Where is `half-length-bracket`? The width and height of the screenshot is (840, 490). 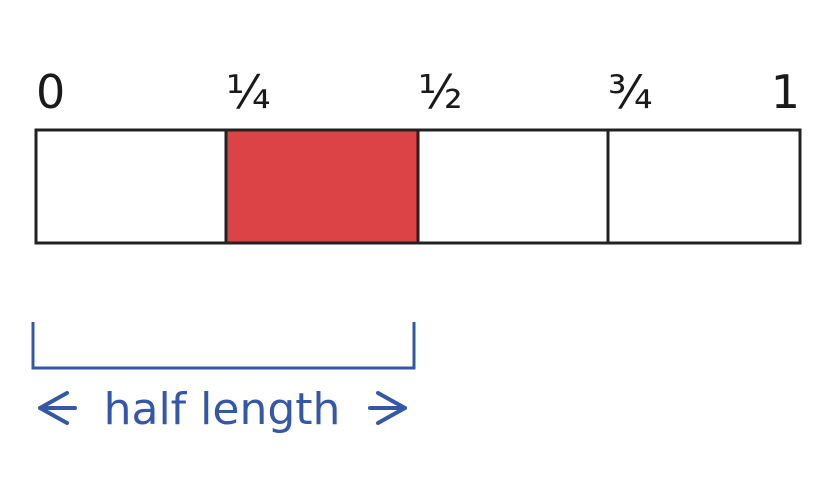 half-length-bracket is located at coordinates (223, 346).